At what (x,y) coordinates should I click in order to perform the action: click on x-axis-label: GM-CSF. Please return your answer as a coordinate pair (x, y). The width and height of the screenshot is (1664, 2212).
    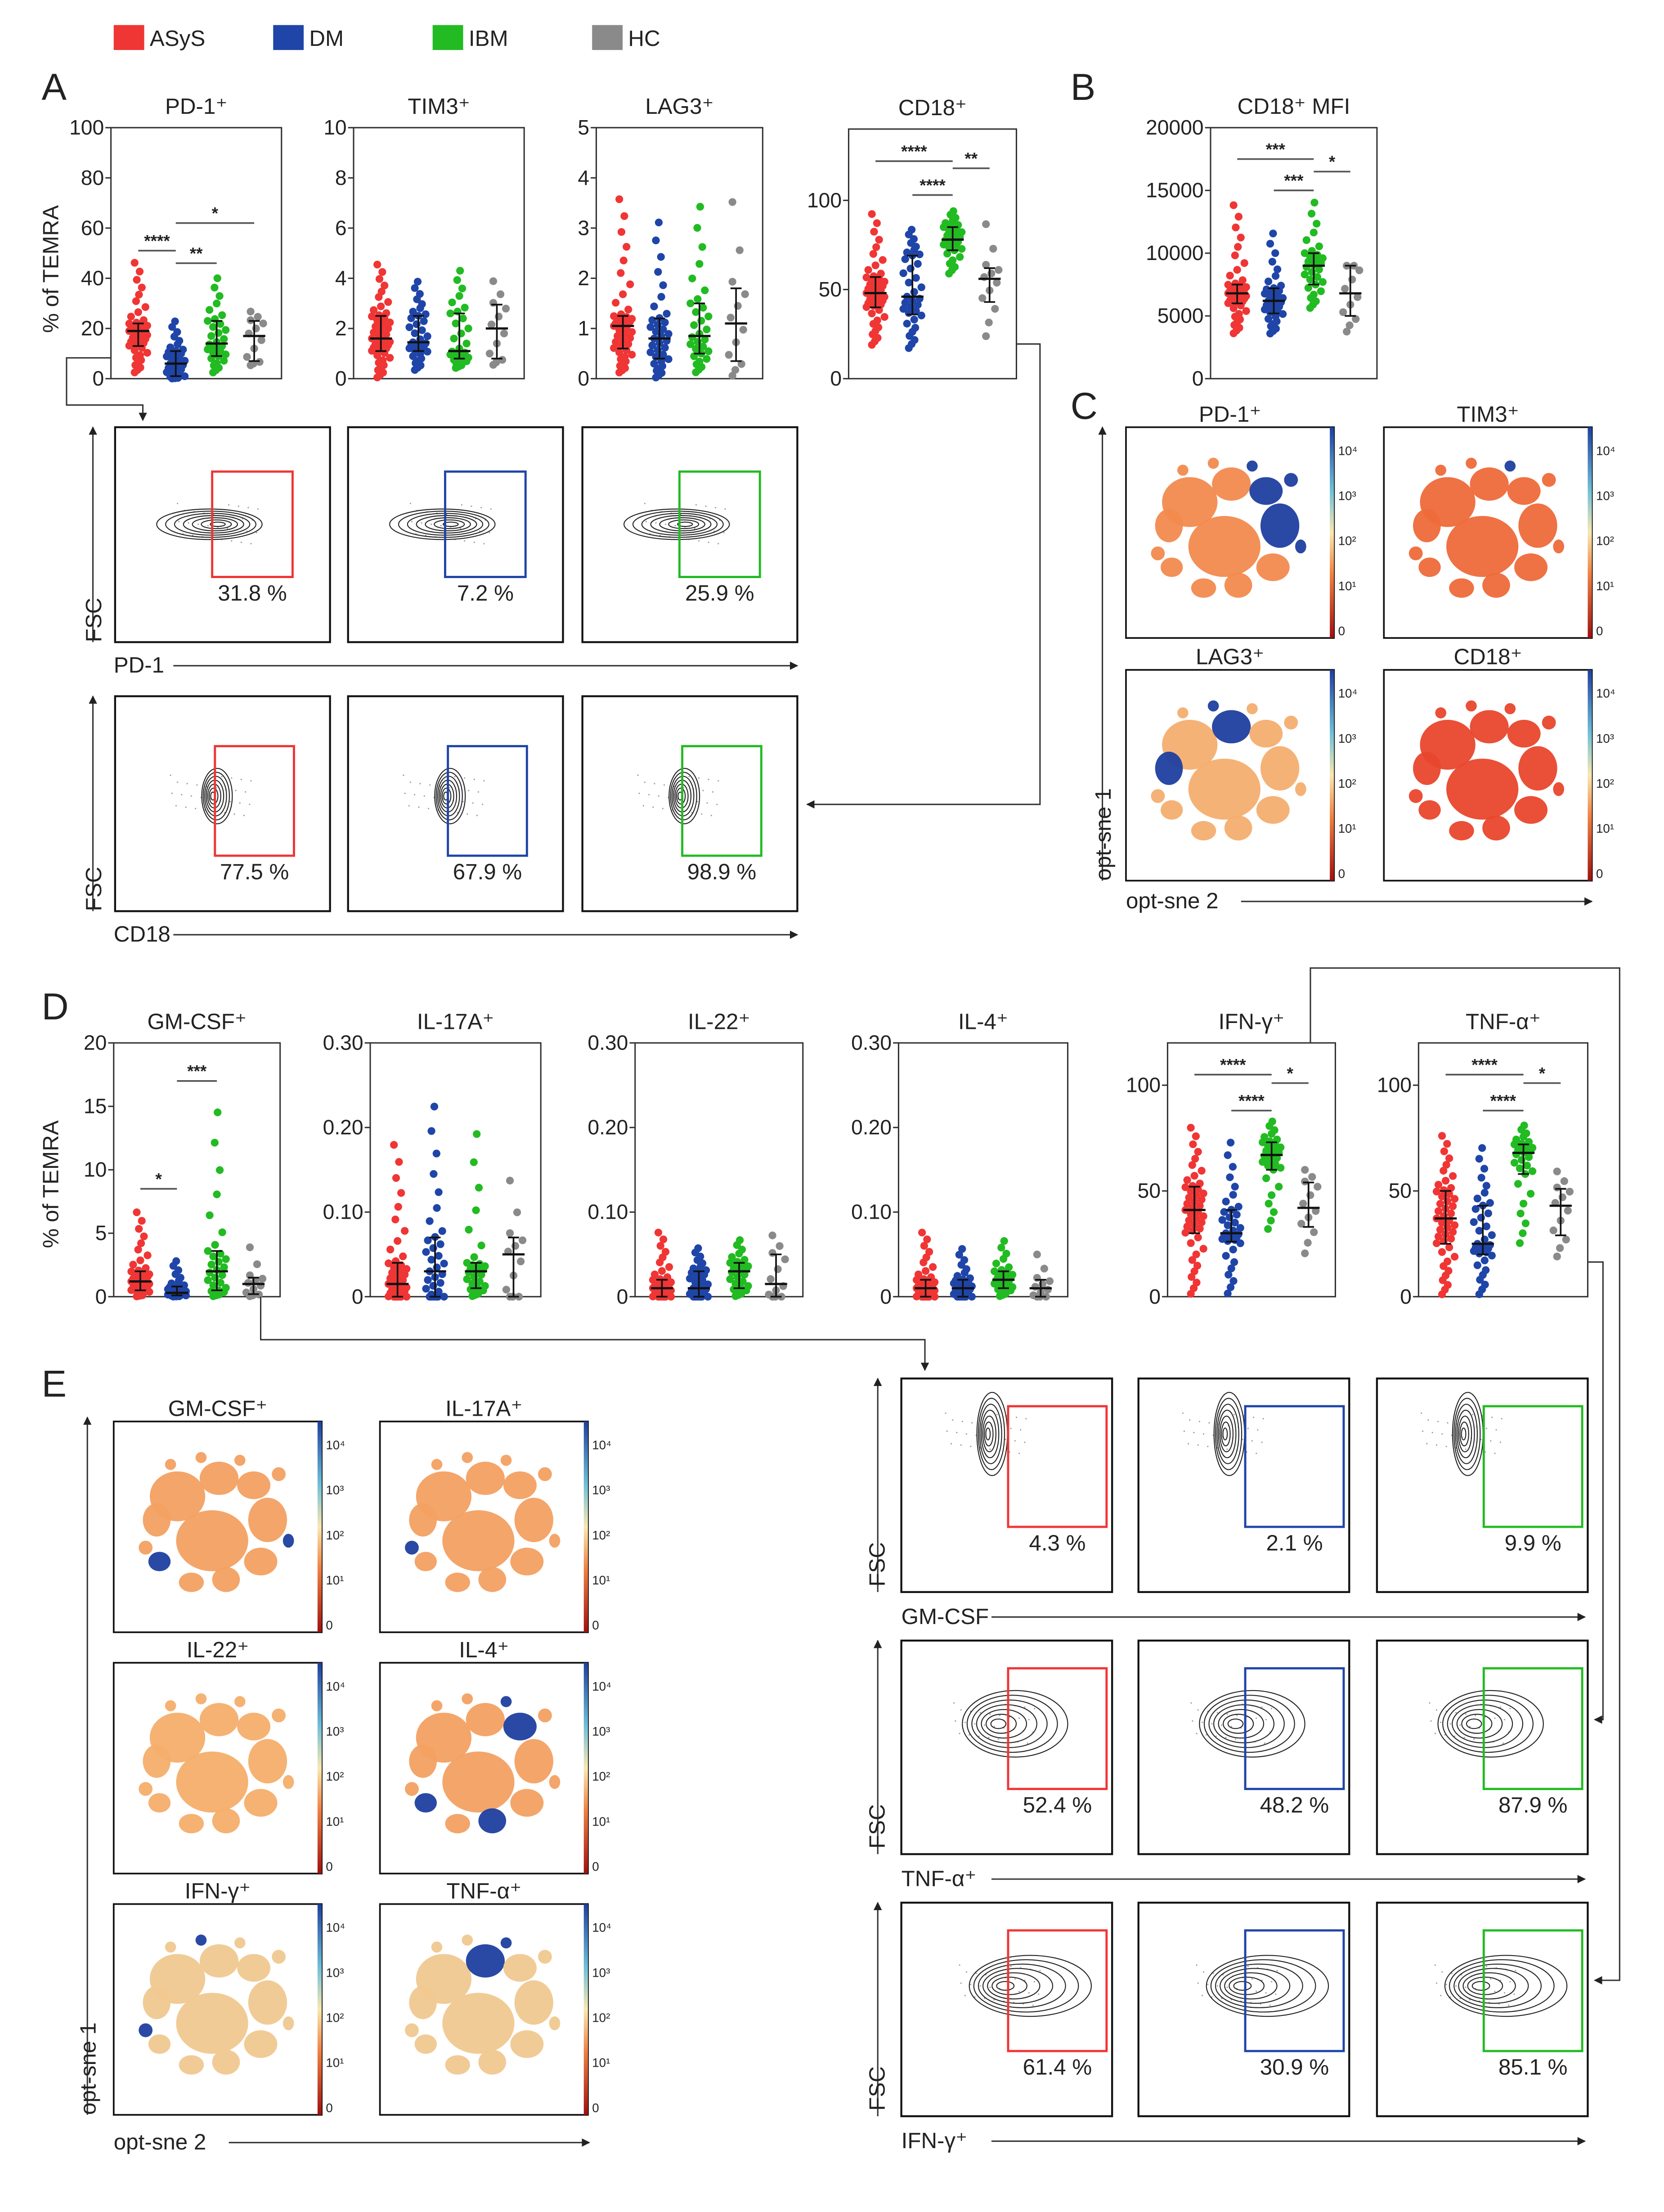
    Looking at the image, I should click on (945, 1616).